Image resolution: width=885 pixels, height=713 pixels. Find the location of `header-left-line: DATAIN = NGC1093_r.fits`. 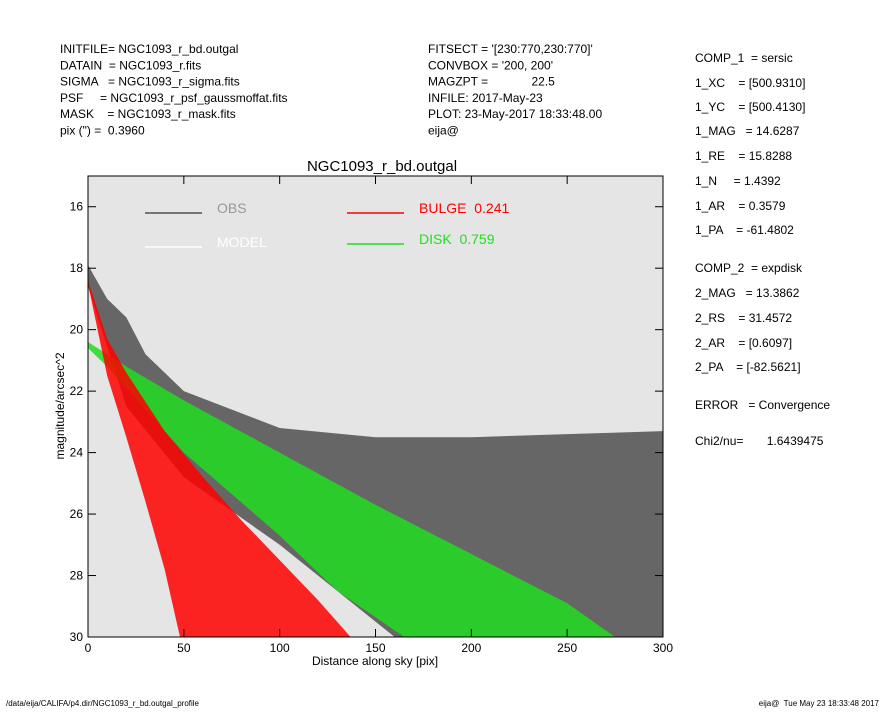

header-left-line: DATAIN = NGC1093_r.fits is located at coordinates (130, 65).